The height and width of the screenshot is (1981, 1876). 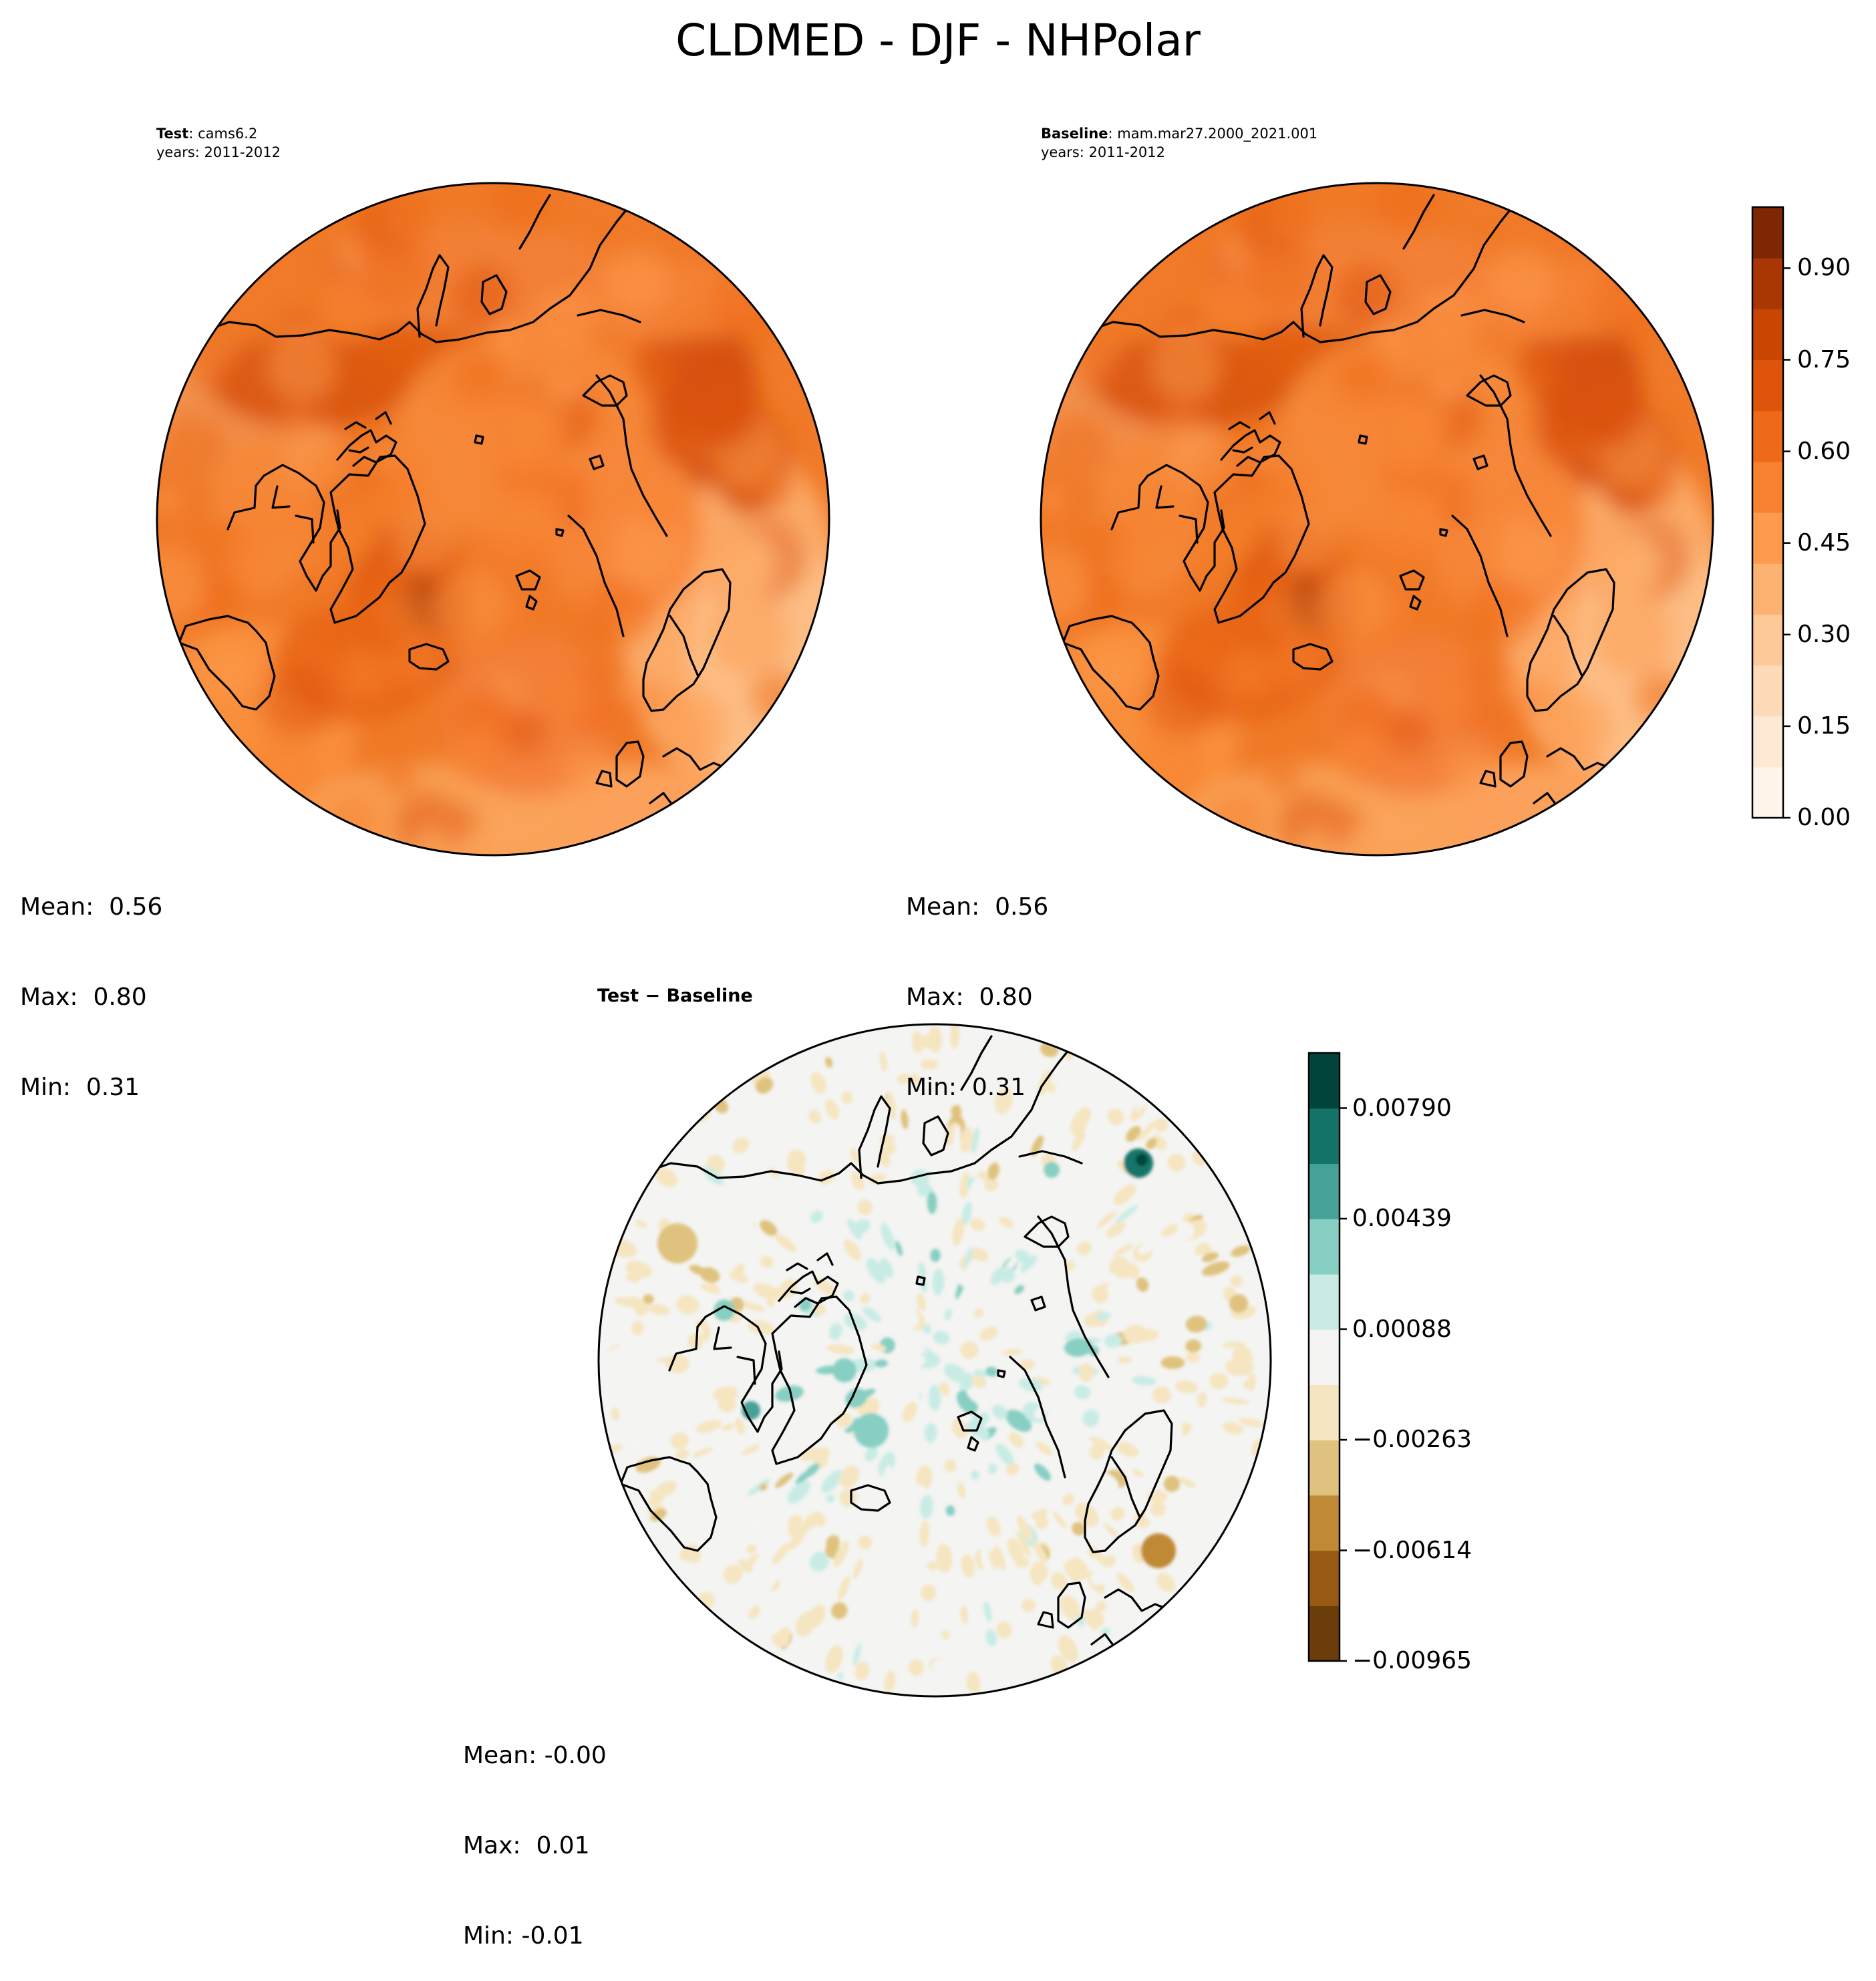 What do you see at coordinates (1412, 1439) in the screenshot?
I see `diff-colorbar-tick-label: −0.00263` at bounding box center [1412, 1439].